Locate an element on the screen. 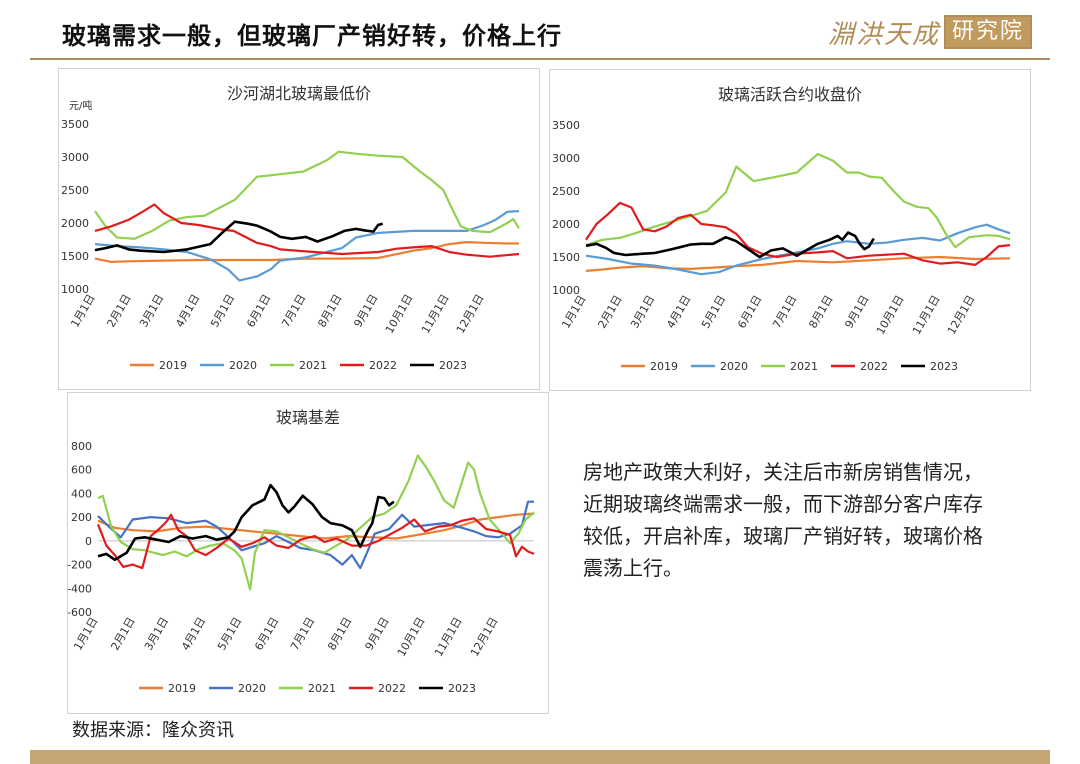  chart-title: 沙河湖北玻璃最低价 is located at coordinates (299, 93).